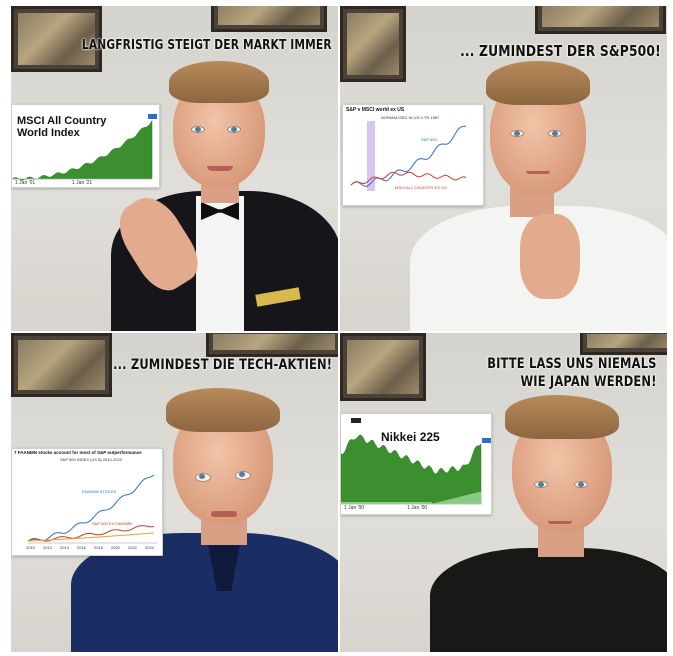  I want to click on caption-line2: WIE JAPAN WERDEN!, so click(588, 382).